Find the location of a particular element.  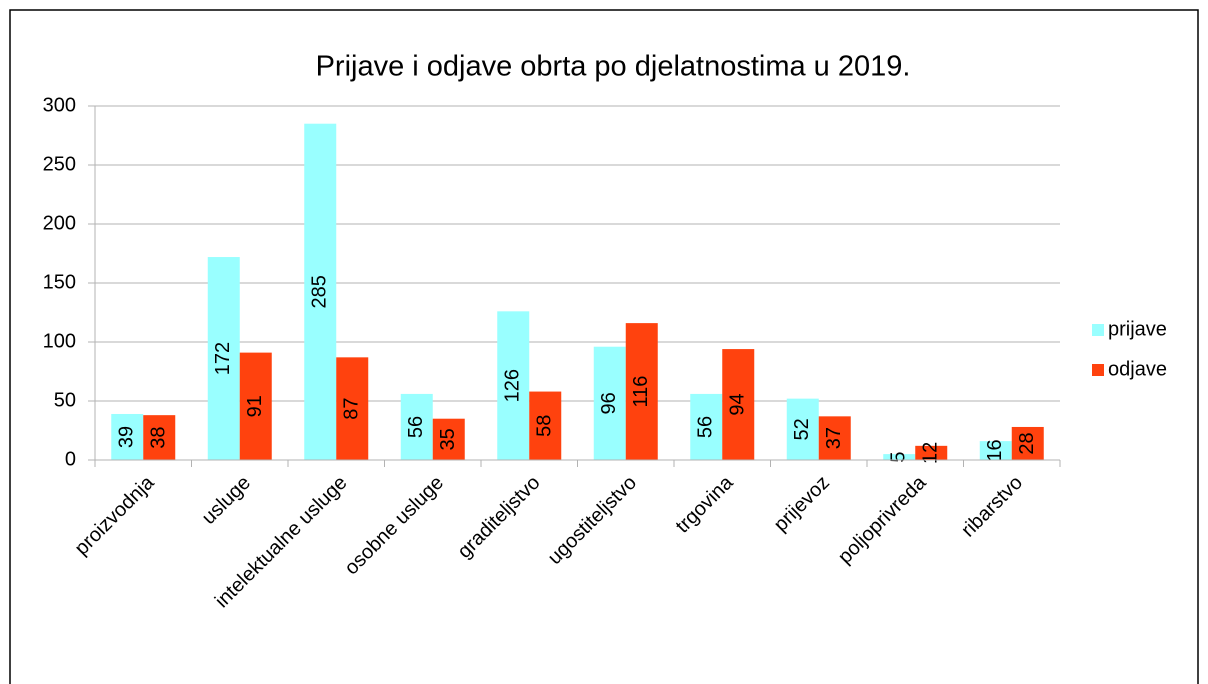

y-tick-label: 300 is located at coordinates (59, 105).